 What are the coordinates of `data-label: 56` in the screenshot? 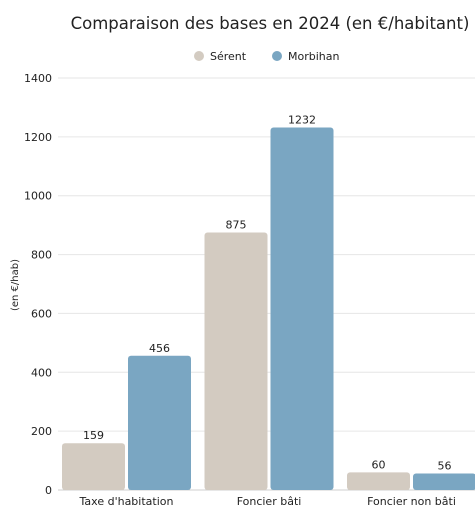 It's located at (445, 466).